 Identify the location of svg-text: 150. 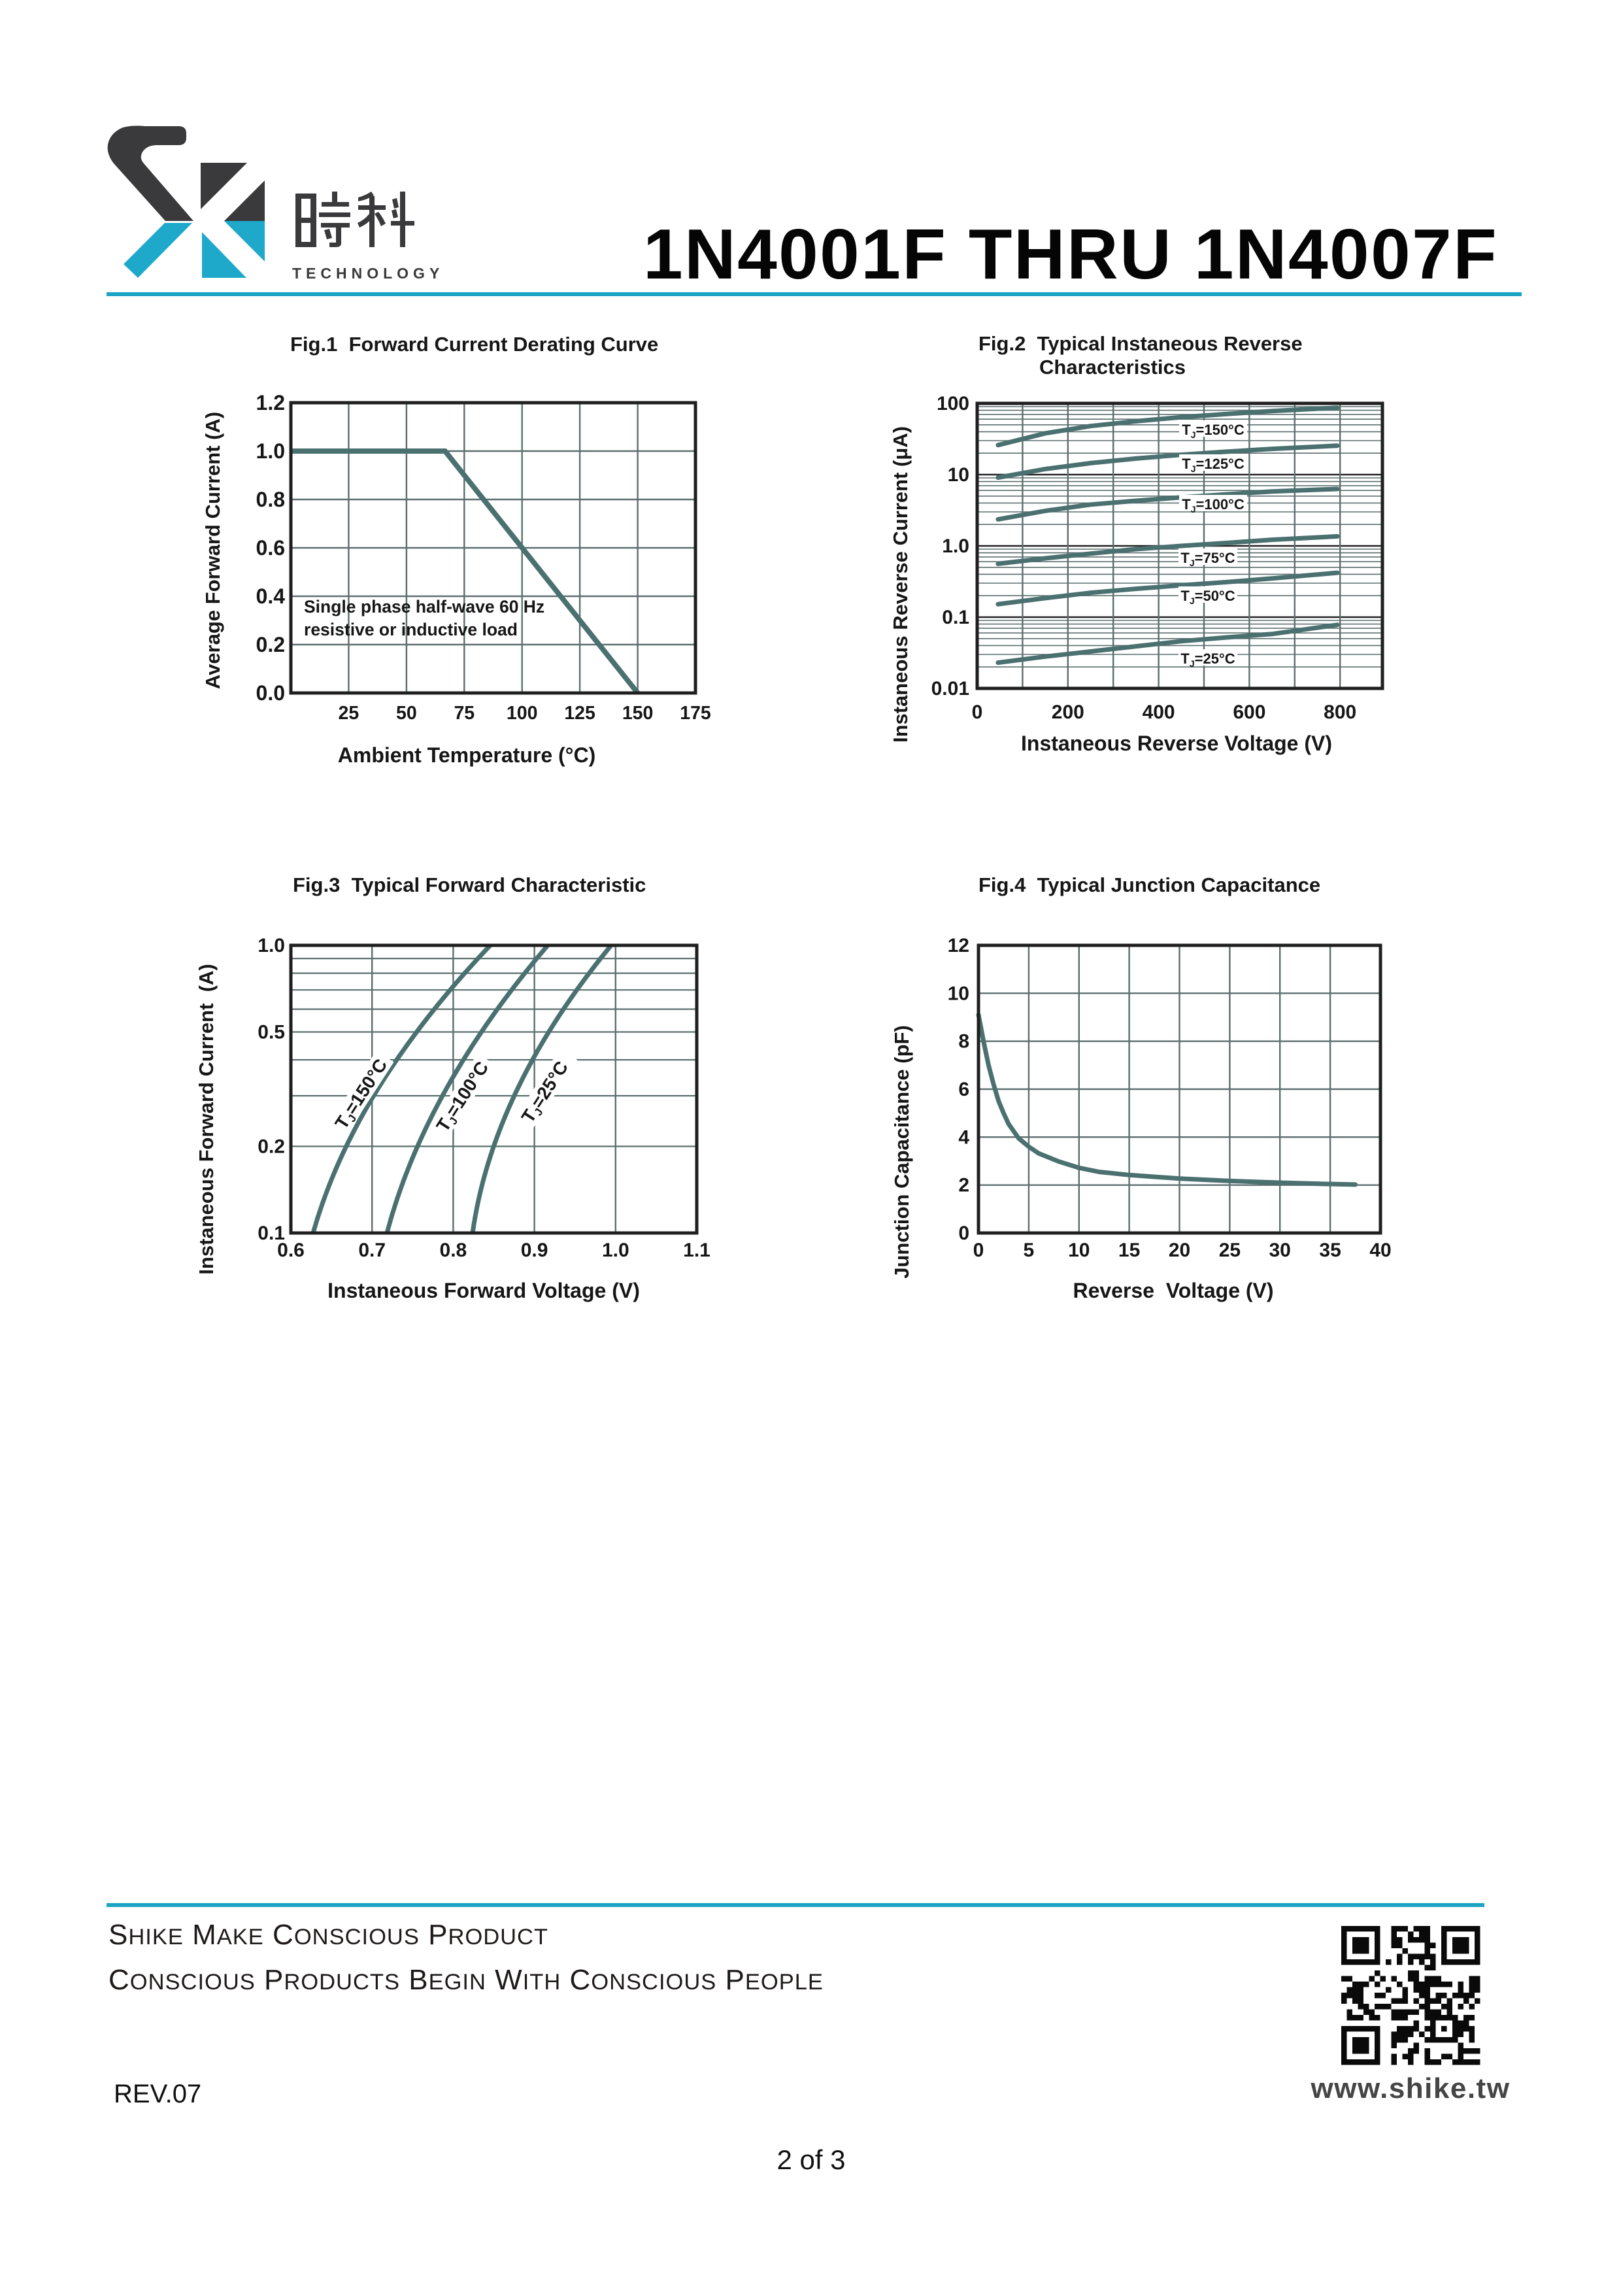
(638, 713).